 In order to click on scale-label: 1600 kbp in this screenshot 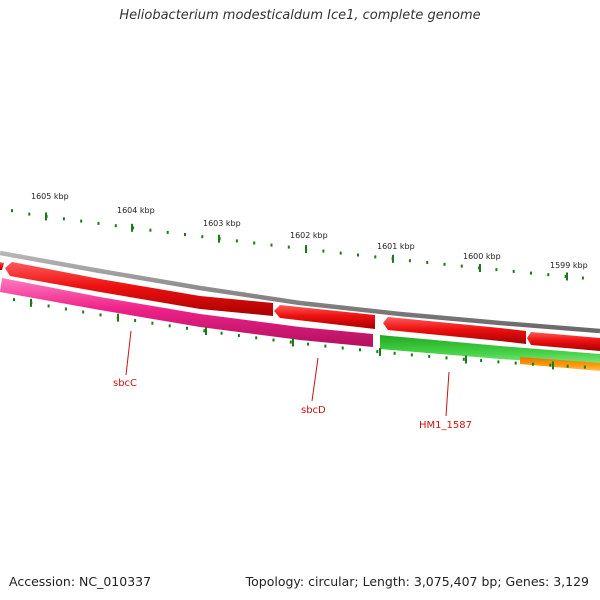, I will do `click(482, 256)`.